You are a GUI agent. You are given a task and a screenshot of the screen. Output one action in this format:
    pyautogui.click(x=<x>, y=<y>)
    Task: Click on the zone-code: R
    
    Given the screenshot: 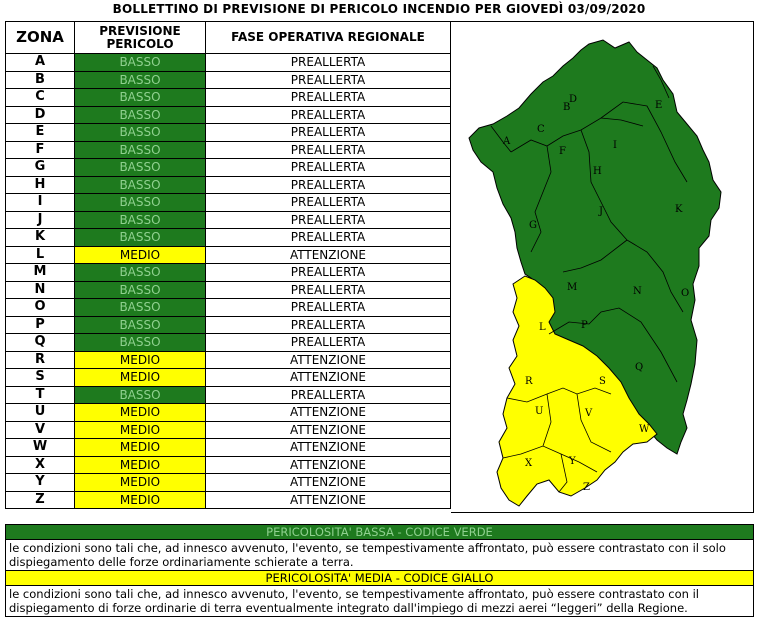 What is the action you would take?
    pyautogui.click(x=40, y=359)
    